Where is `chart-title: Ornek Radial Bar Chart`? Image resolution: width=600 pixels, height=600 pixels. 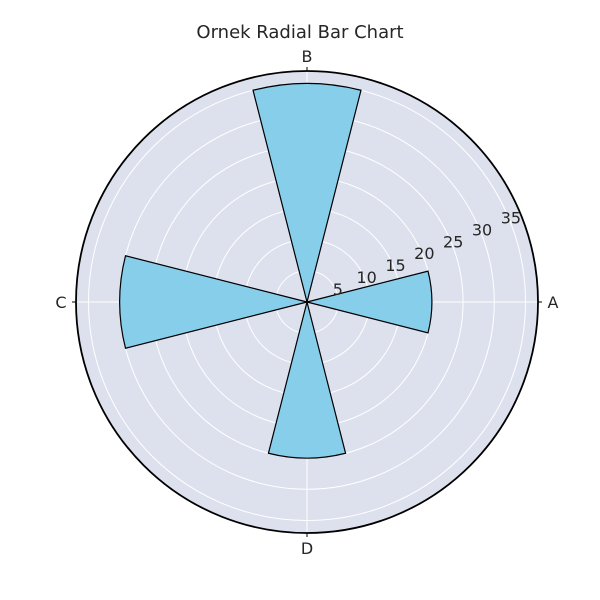 chart-title: Ornek Radial Bar Chart is located at coordinates (300, 32).